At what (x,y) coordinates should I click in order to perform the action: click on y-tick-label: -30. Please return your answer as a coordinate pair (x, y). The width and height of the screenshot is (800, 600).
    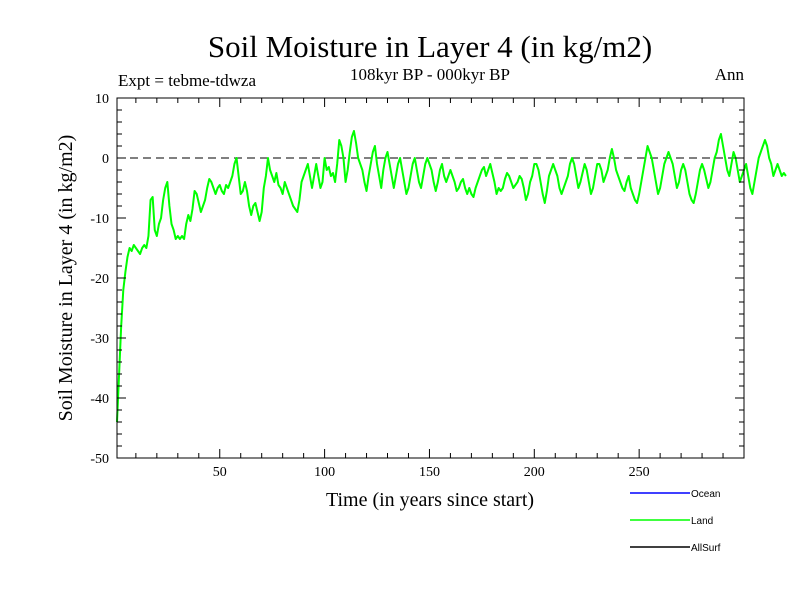
    Looking at the image, I should click on (99, 339).